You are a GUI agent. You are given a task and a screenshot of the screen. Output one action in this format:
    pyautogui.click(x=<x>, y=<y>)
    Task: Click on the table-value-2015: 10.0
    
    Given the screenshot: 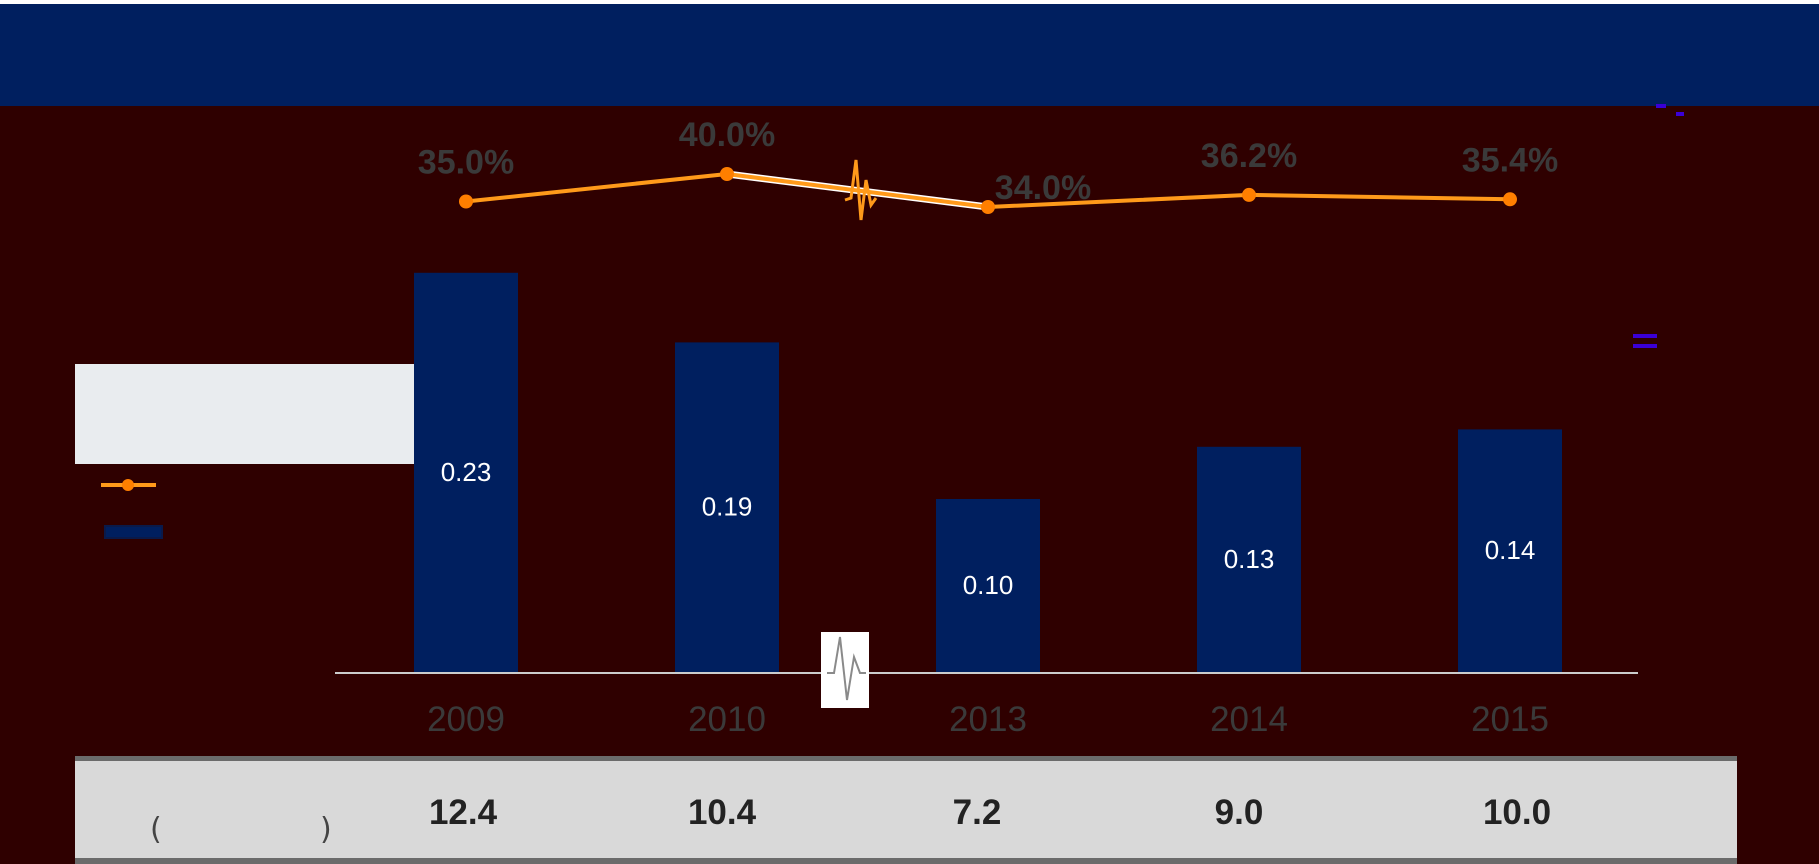 What is the action you would take?
    pyautogui.click(x=1517, y=812)
    